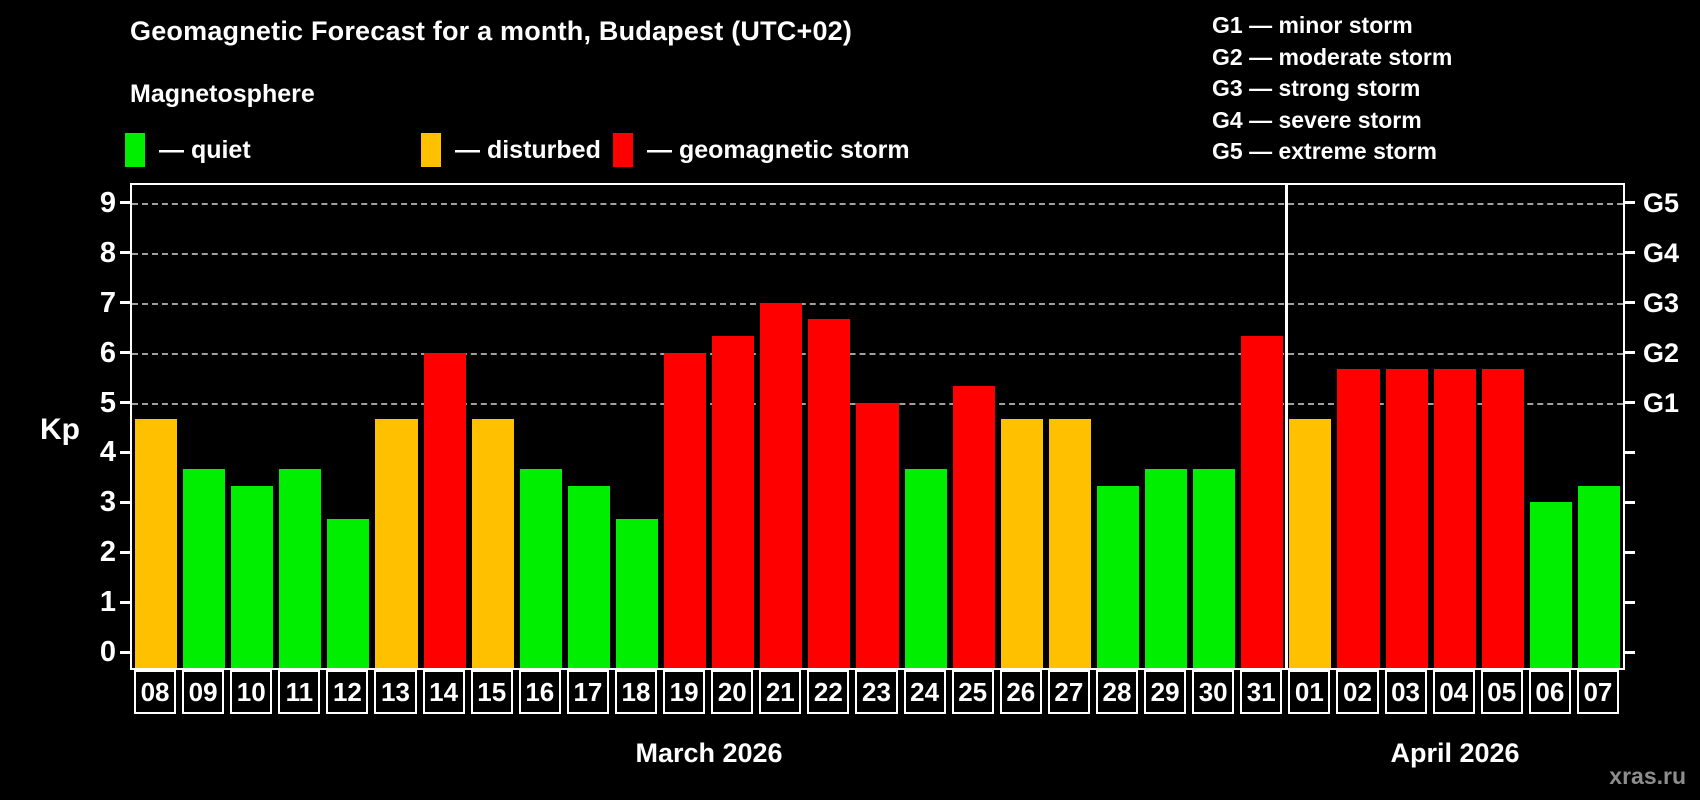 This screenshot has height=800, width=1700. What do you see at coordinates (587, 692) in the screenshot?
I see `date-cell-17: 17` at bounding box center [587, 692].